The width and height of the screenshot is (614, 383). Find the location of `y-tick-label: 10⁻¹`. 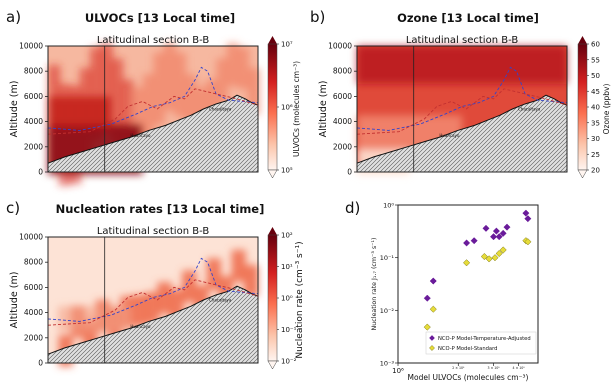

y-tick-label: 10⁻¹ is located at coordinates (387, 258).